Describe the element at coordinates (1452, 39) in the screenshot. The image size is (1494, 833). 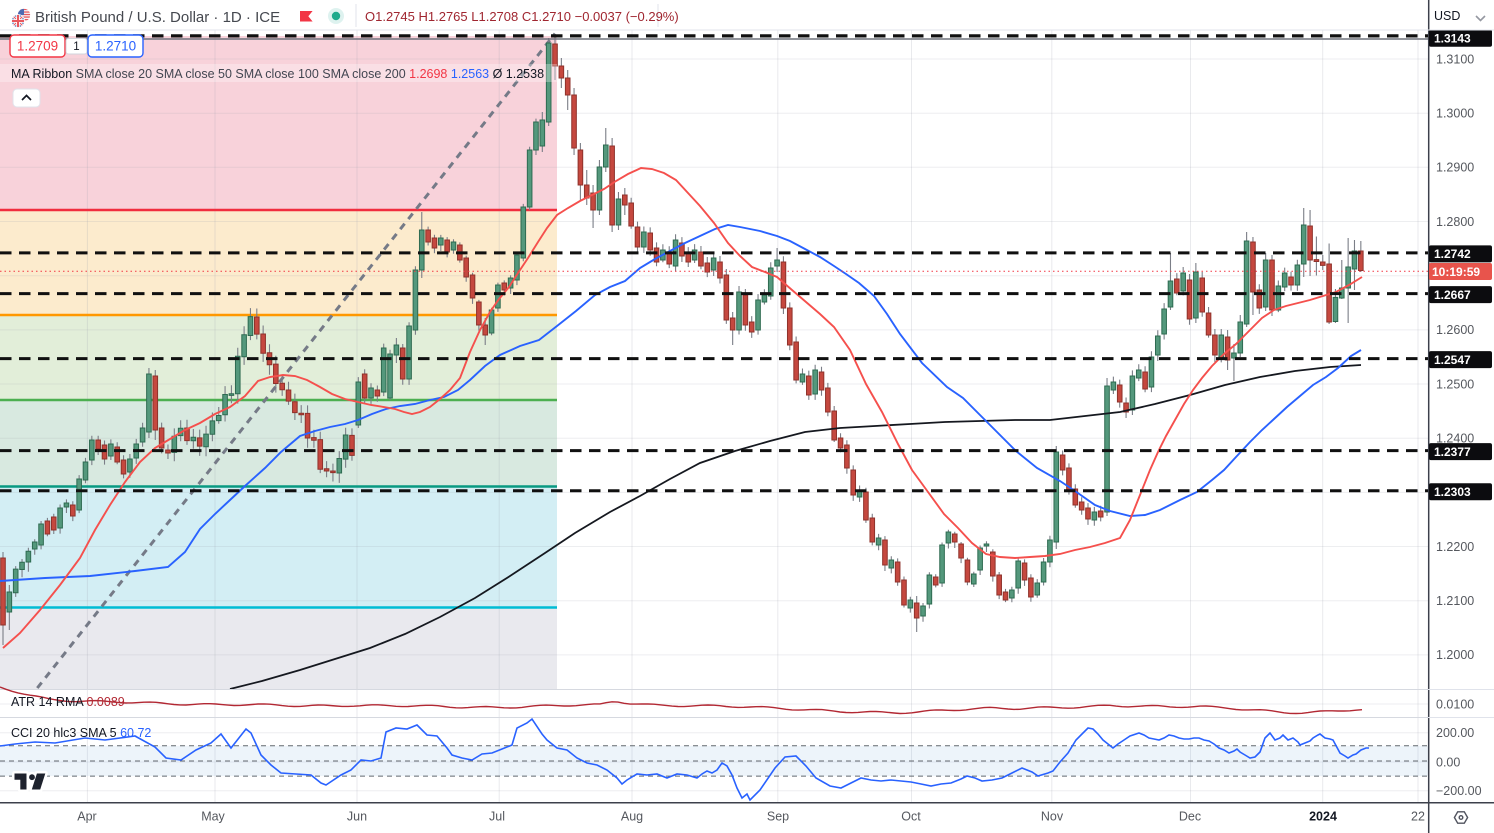
I see `svg-text: 1.3143` at that location.